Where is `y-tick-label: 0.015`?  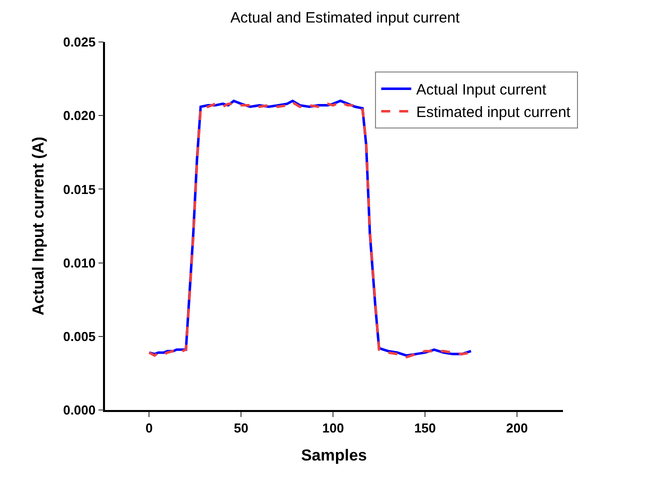
y-tick-label: 0.015 is located at coordinates (79, 189).